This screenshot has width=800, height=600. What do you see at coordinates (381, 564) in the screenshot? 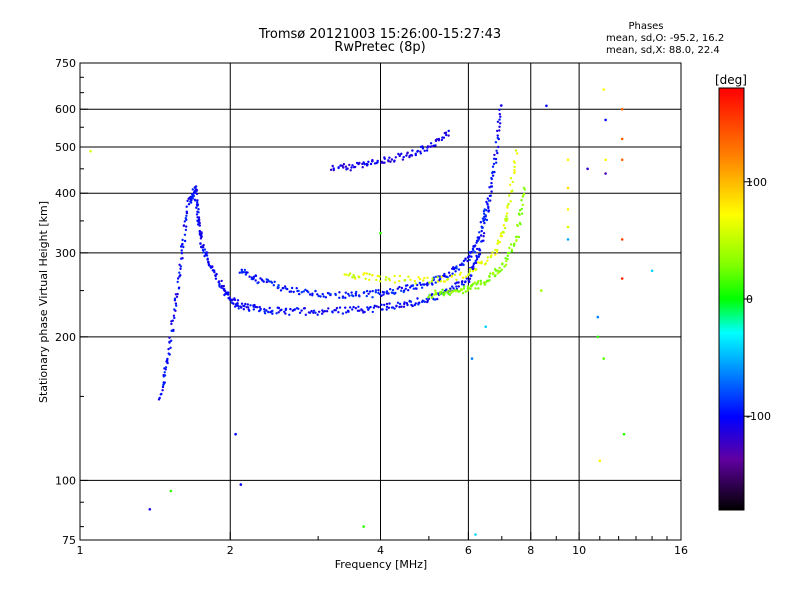
I see `x-axis-label: Frequency [MHz]` at bounding box center [381, 564].